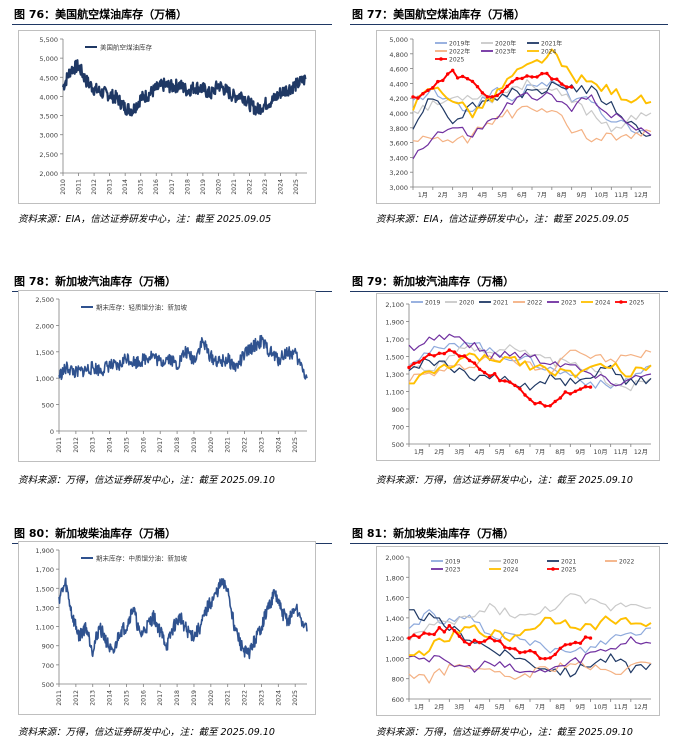 The image size is (678, 742). What do you see at coordinates (505, 51) in the screenshot?
I see `legend-label: 2023年` at bounding box center [505, 51].